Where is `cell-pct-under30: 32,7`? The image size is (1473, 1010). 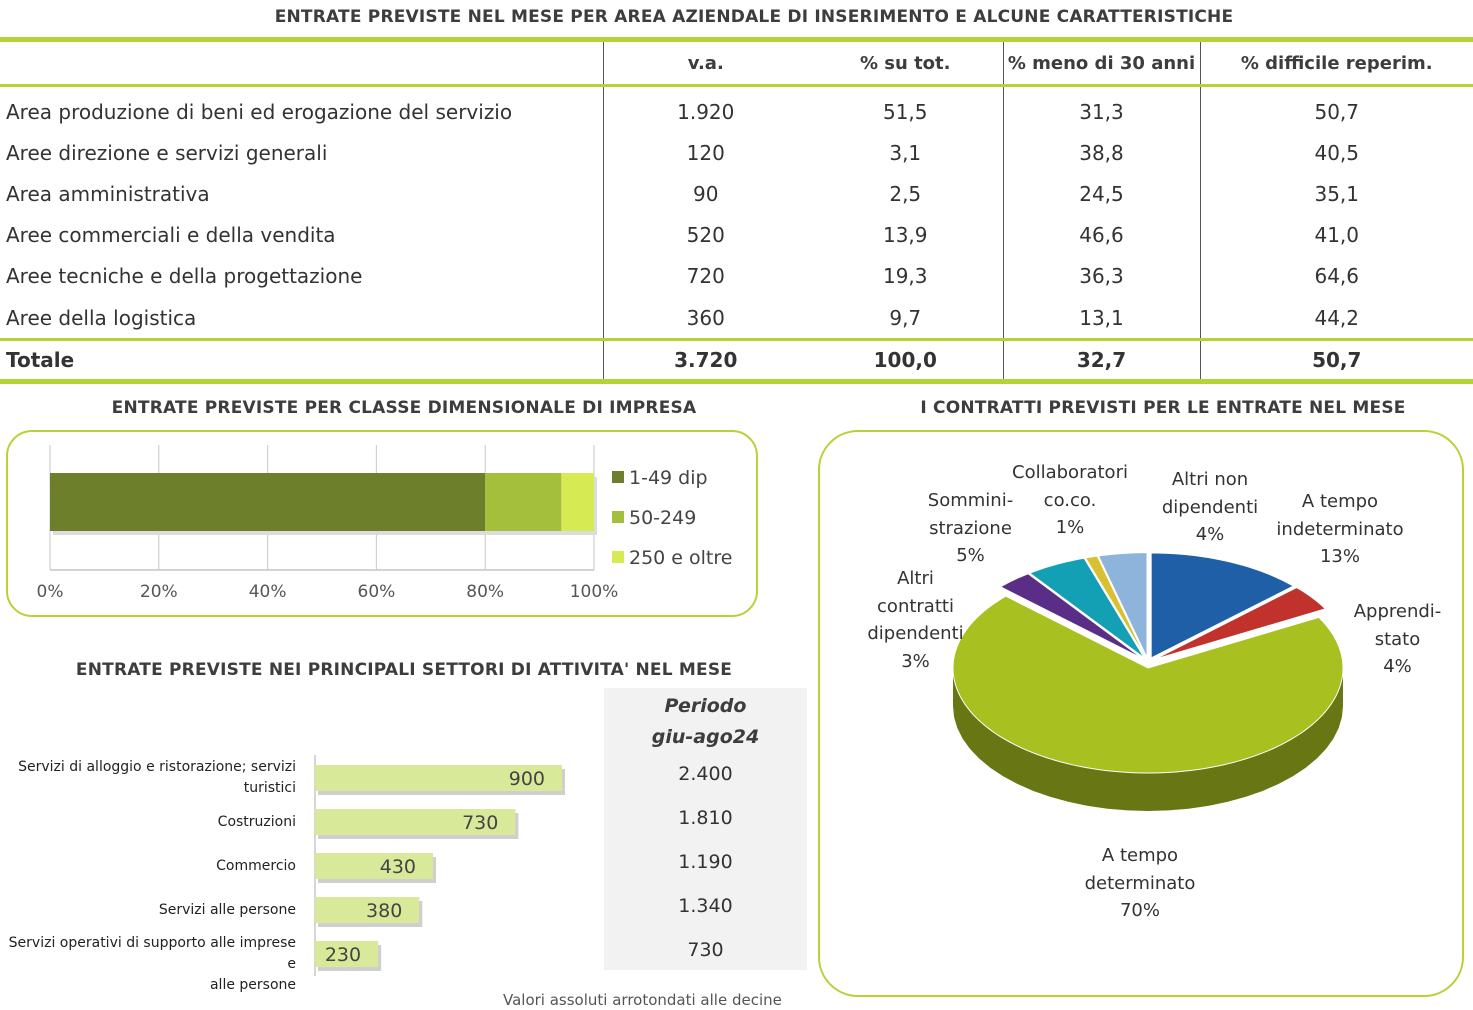 cell-pct-under30: 32,7 is located at coordinates (1102, 361).